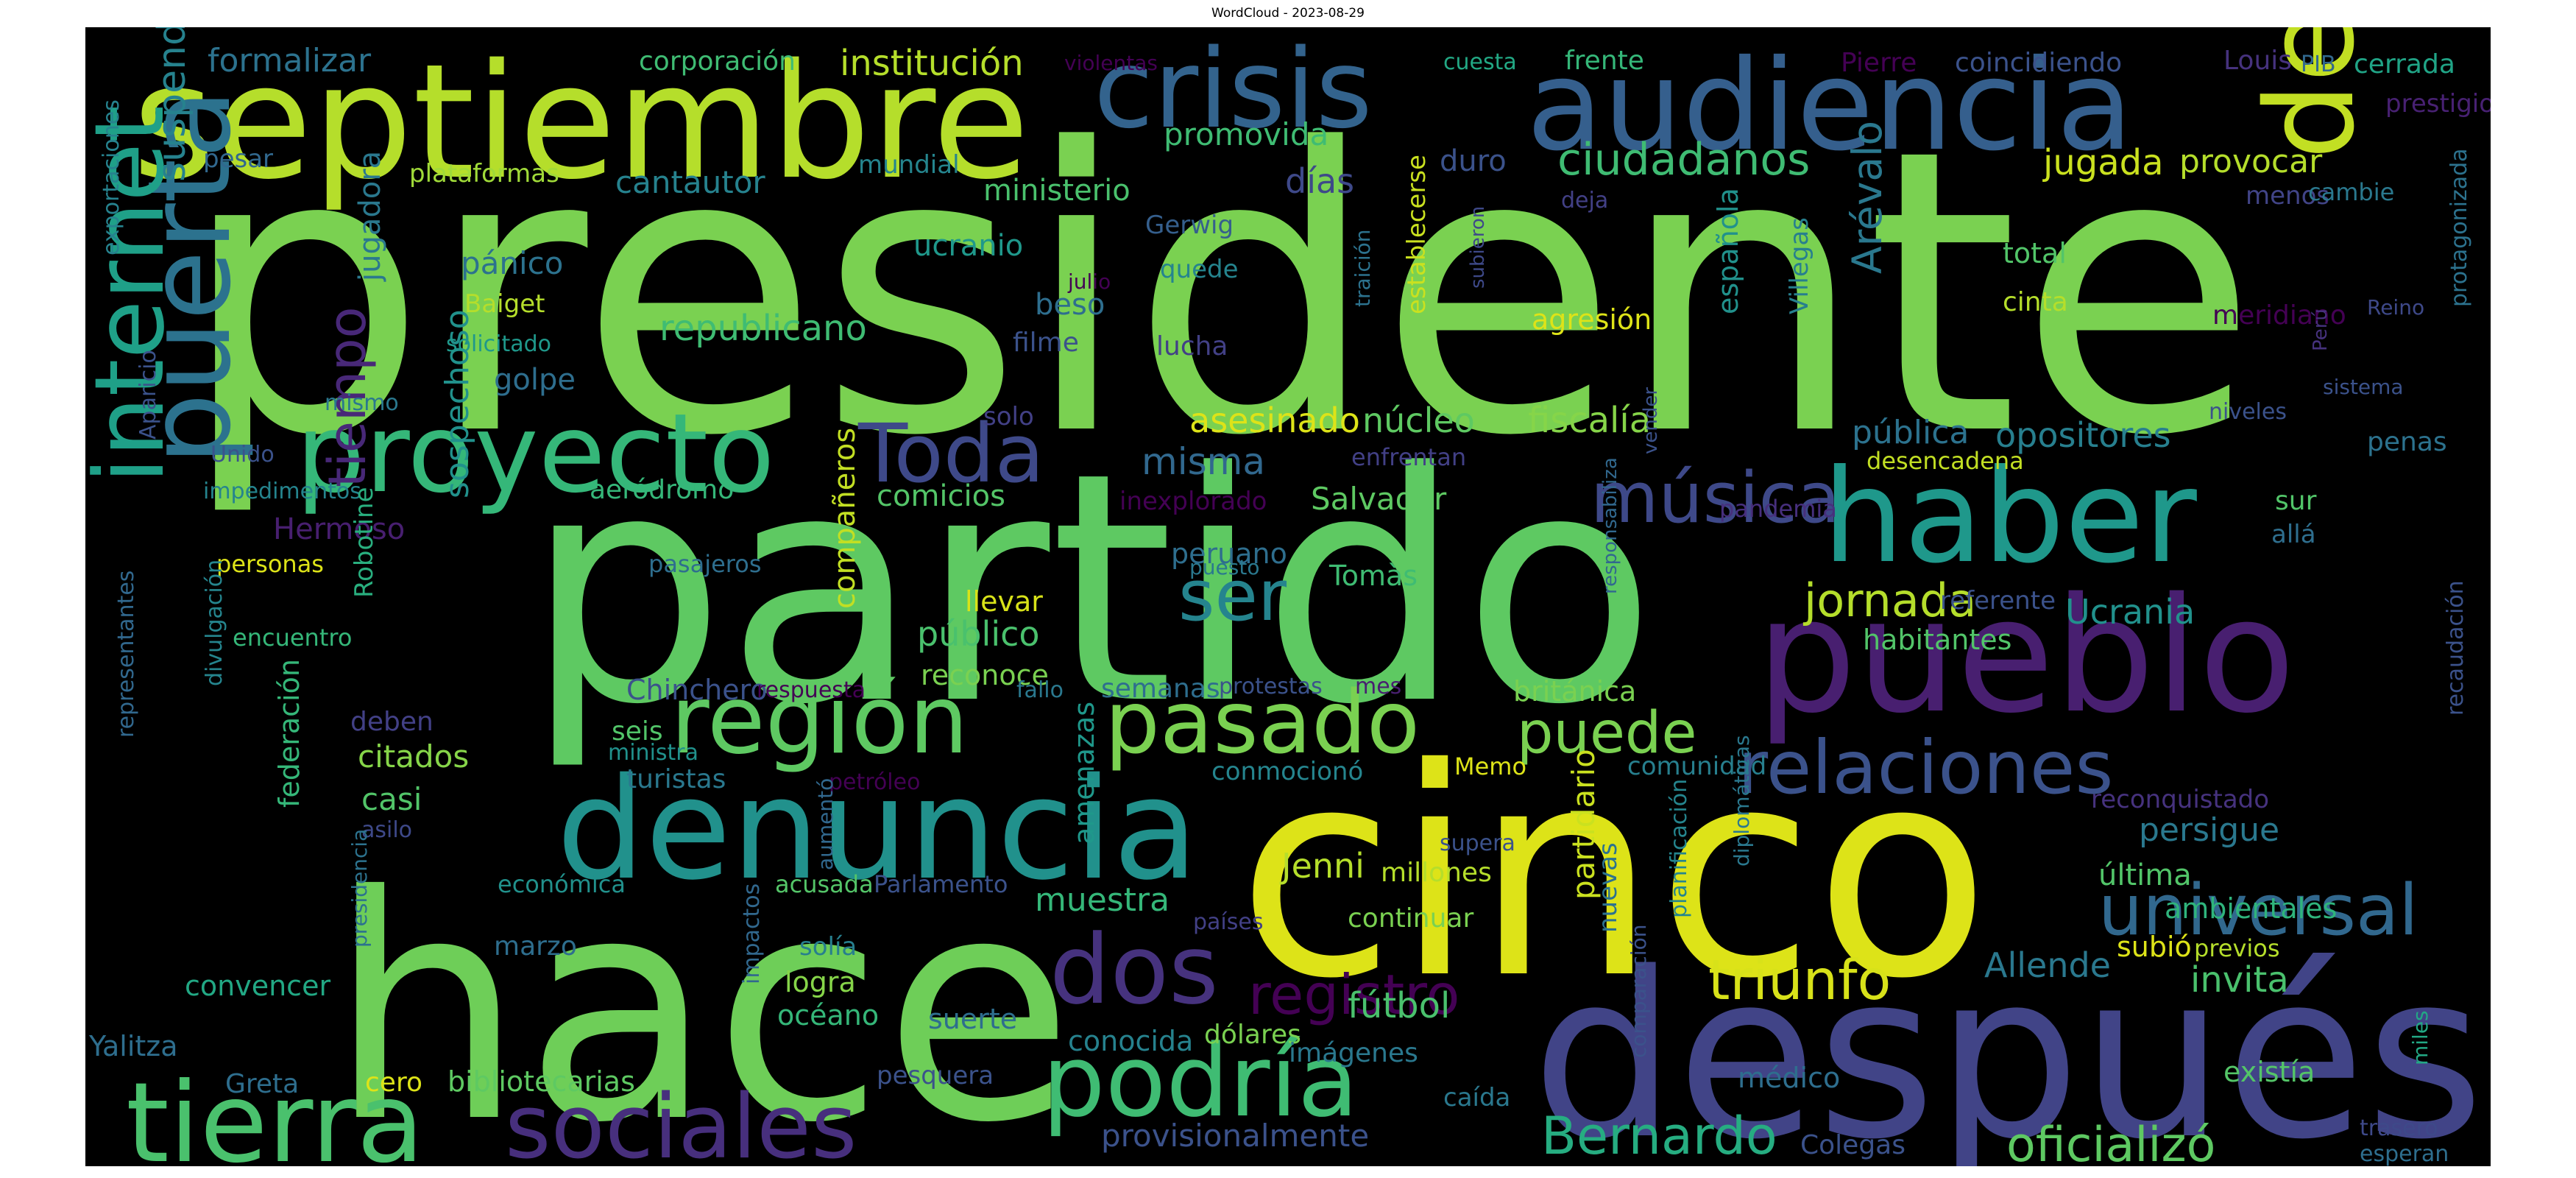  What do you see at coordinates (1232, 596) in the screenshot?
I see `word-ser: ser` at bounding box center [1232, 596].